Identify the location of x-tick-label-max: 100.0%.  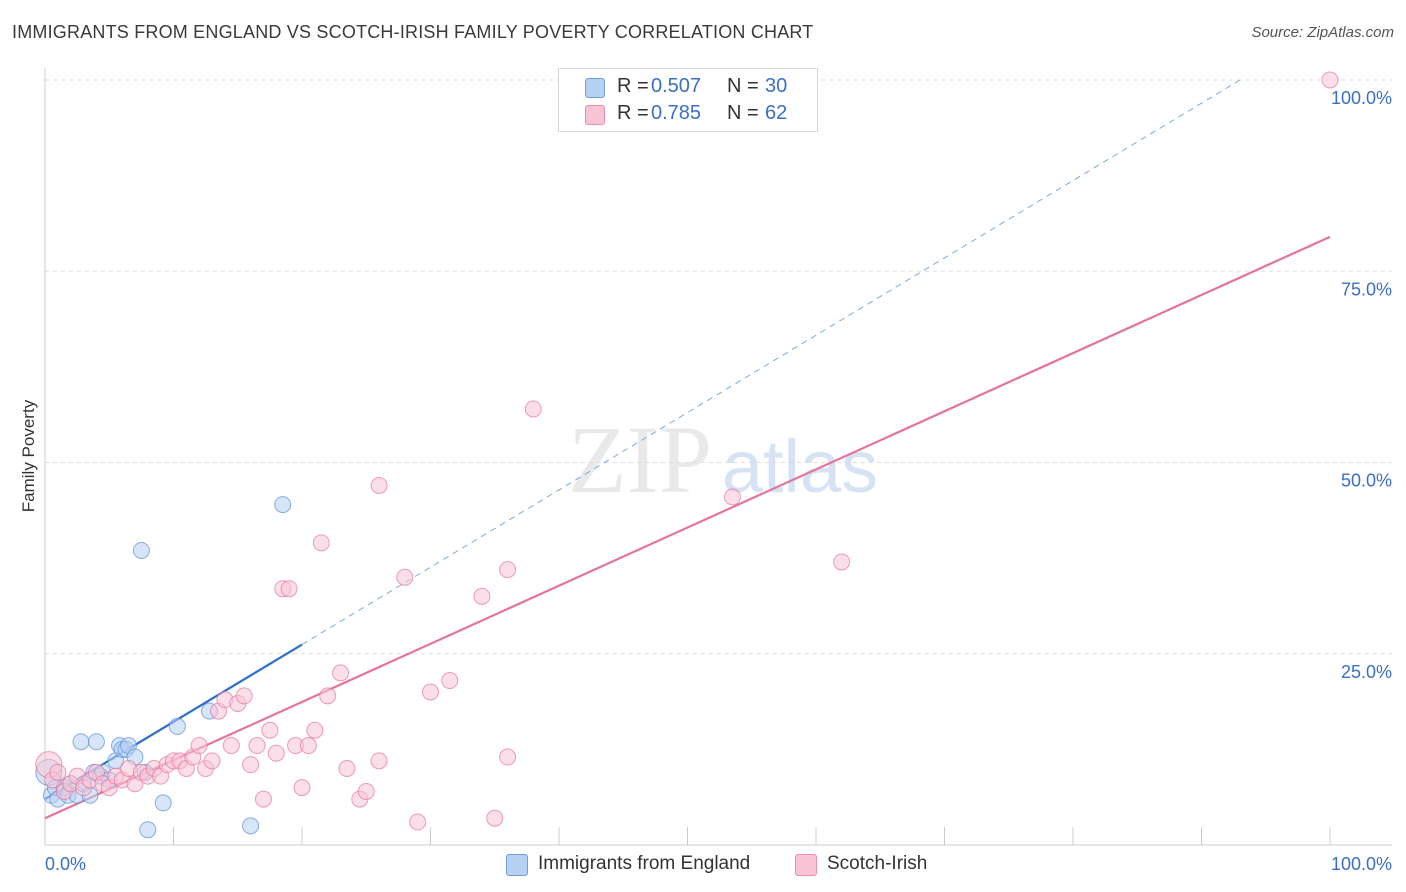
(1361, 864).